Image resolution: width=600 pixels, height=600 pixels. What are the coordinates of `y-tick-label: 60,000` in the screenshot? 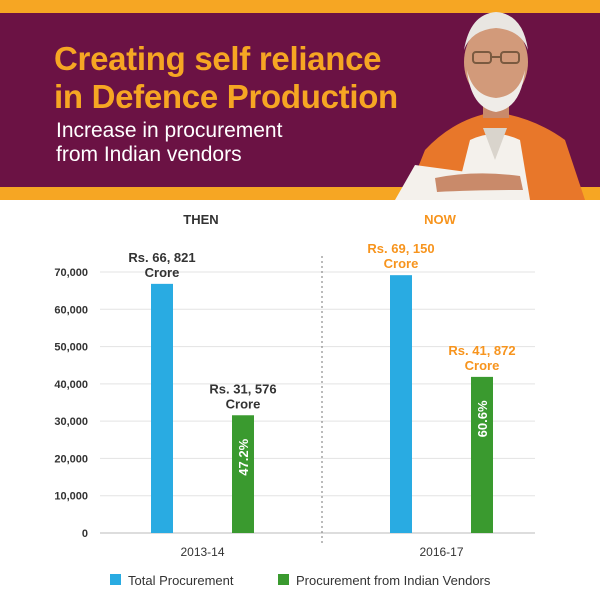 It's located at (71, 310).